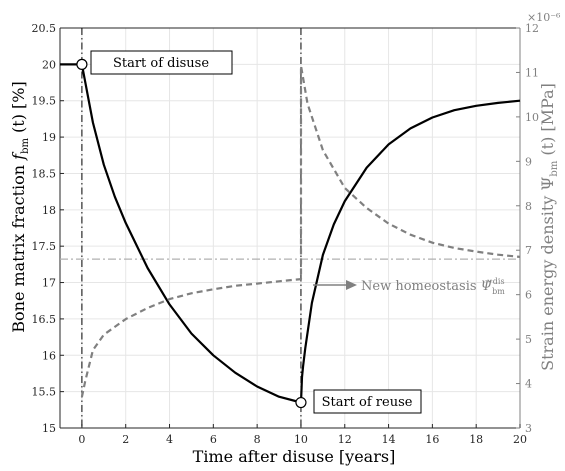  I want to click on left-y-axis-ticks: 15 15.5 16 16.5 17 17.5 18 18.5 19 19.5 20 20.5, so click(48, 228).